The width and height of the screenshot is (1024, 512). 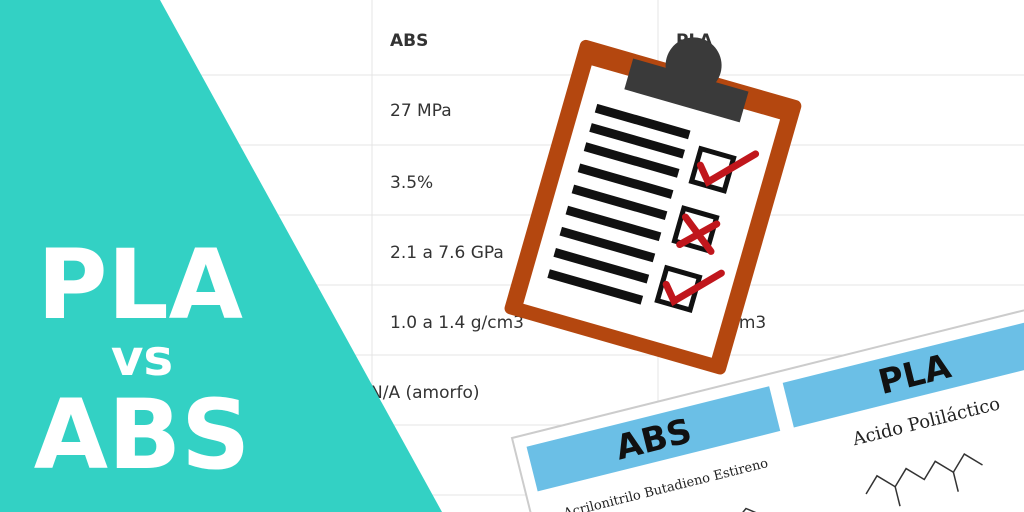 What do you see at coordinates (425, 393) in the screenshot?
I see `table-cell: N/A (amorfo)` at bounding box center [425, 393].